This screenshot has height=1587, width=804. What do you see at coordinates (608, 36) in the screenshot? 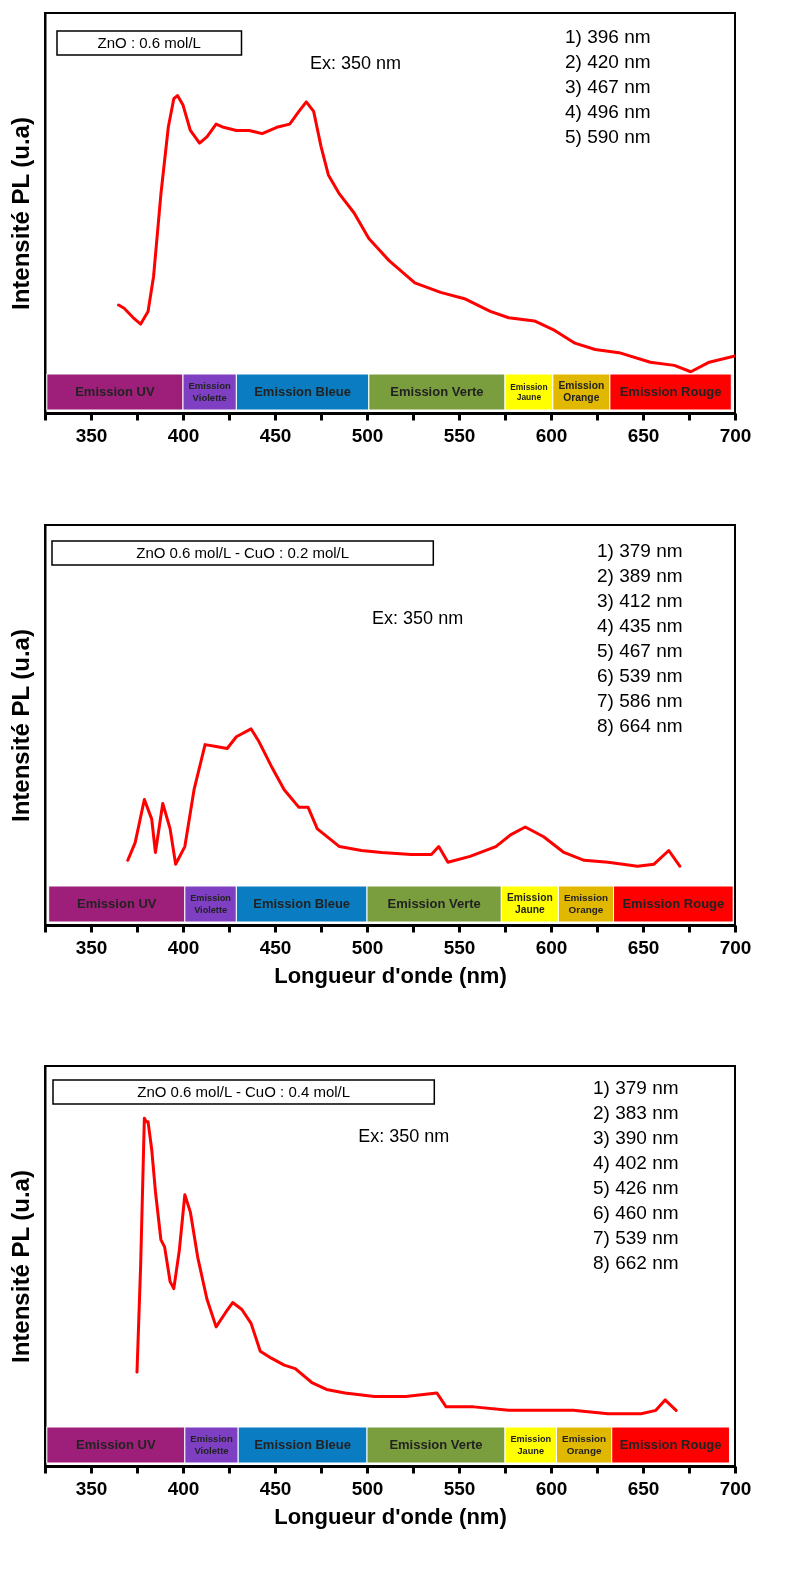
I see `text: 1) 396 nm` at bounding box center [608, 36].